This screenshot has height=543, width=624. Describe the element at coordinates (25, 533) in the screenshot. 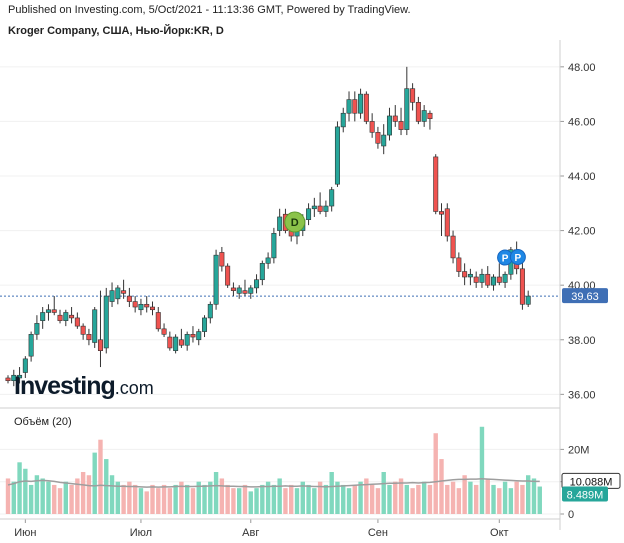

I see `x-tick-label: Июн` at that location.